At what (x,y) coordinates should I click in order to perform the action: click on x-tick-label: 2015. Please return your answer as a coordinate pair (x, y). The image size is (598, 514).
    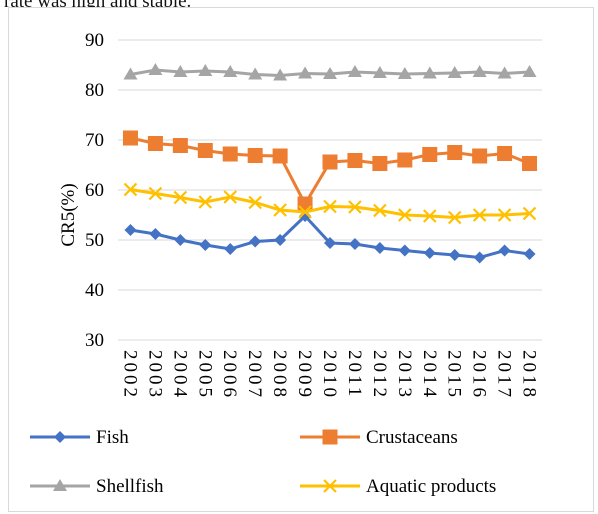
    Looking at the image, I should click on (454, 375).